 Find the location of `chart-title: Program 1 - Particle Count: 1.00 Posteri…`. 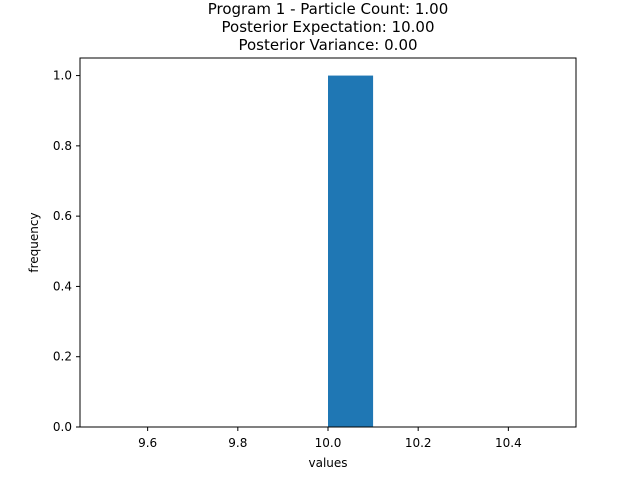

chart-title: Program 1 - Particle Count: 1.00 Posteri… is located at coordinates (328, 27).